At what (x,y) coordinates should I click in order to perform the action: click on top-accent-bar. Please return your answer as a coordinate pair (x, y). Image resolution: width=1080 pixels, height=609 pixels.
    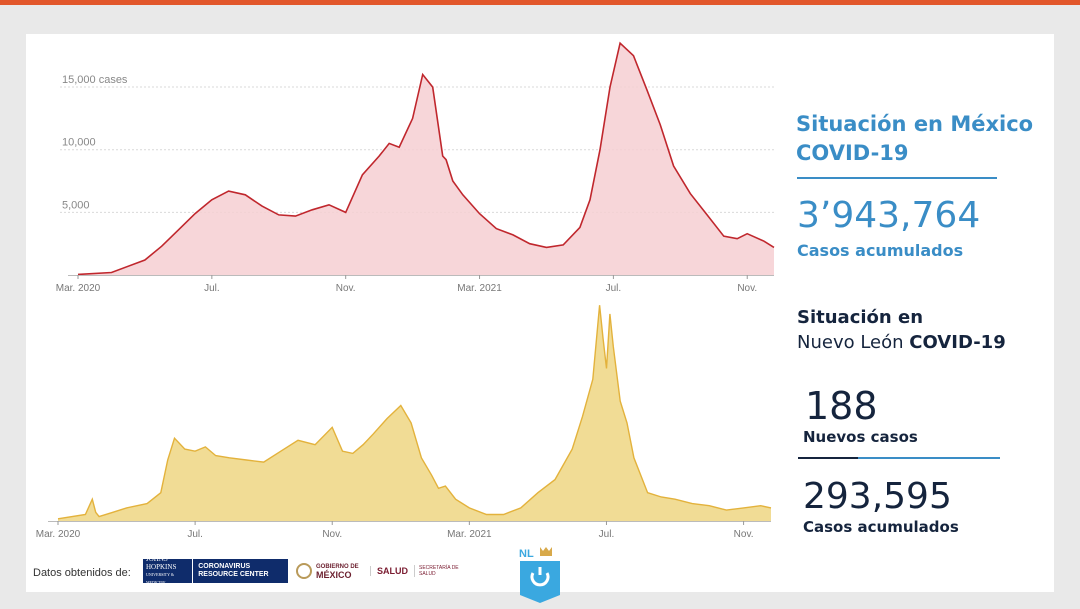
    Looking at the image, I should click on (540, 2).